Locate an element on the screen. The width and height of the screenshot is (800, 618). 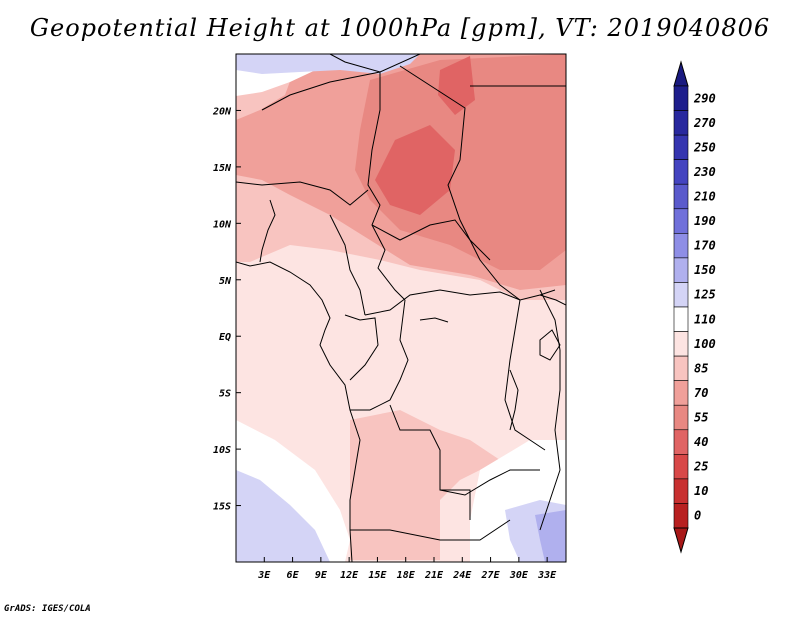
colorbar-label-13: 55 is located at coordinates (701, 418).